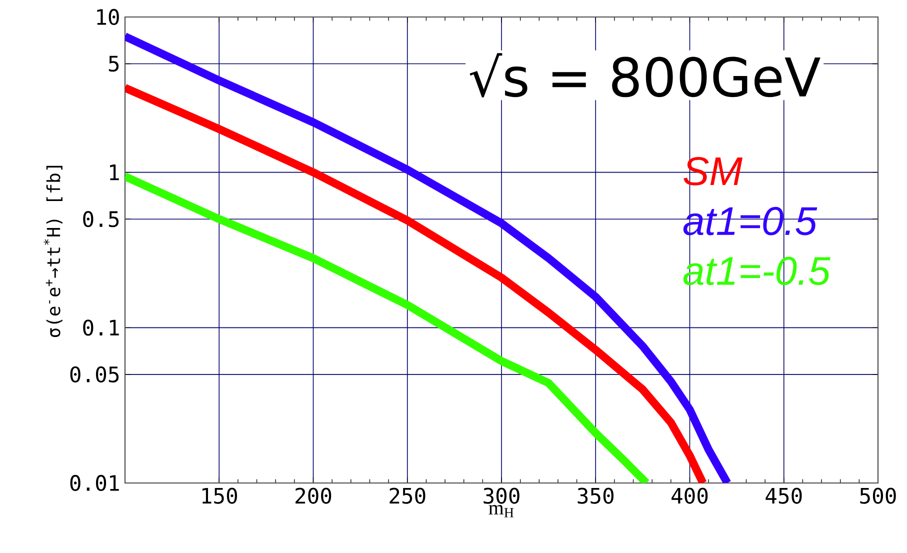 The width and height of the screenshot is (907, 553). What do you see at coordinates (502, 496) in the screenshot?
I see `x-tick-label: 300` at bounding box center [502, 496].